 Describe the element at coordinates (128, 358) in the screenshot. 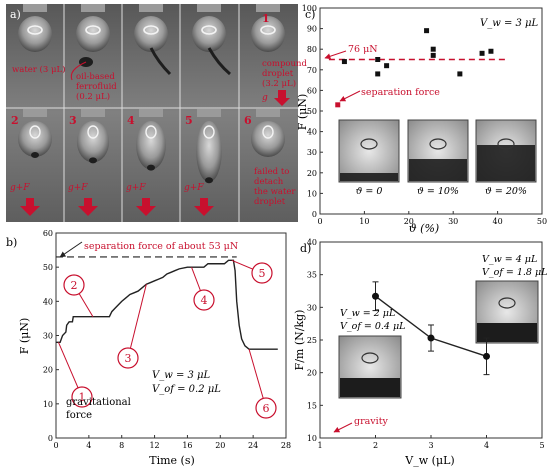

I see `panel-b-marker-label-2: 3` at that location.